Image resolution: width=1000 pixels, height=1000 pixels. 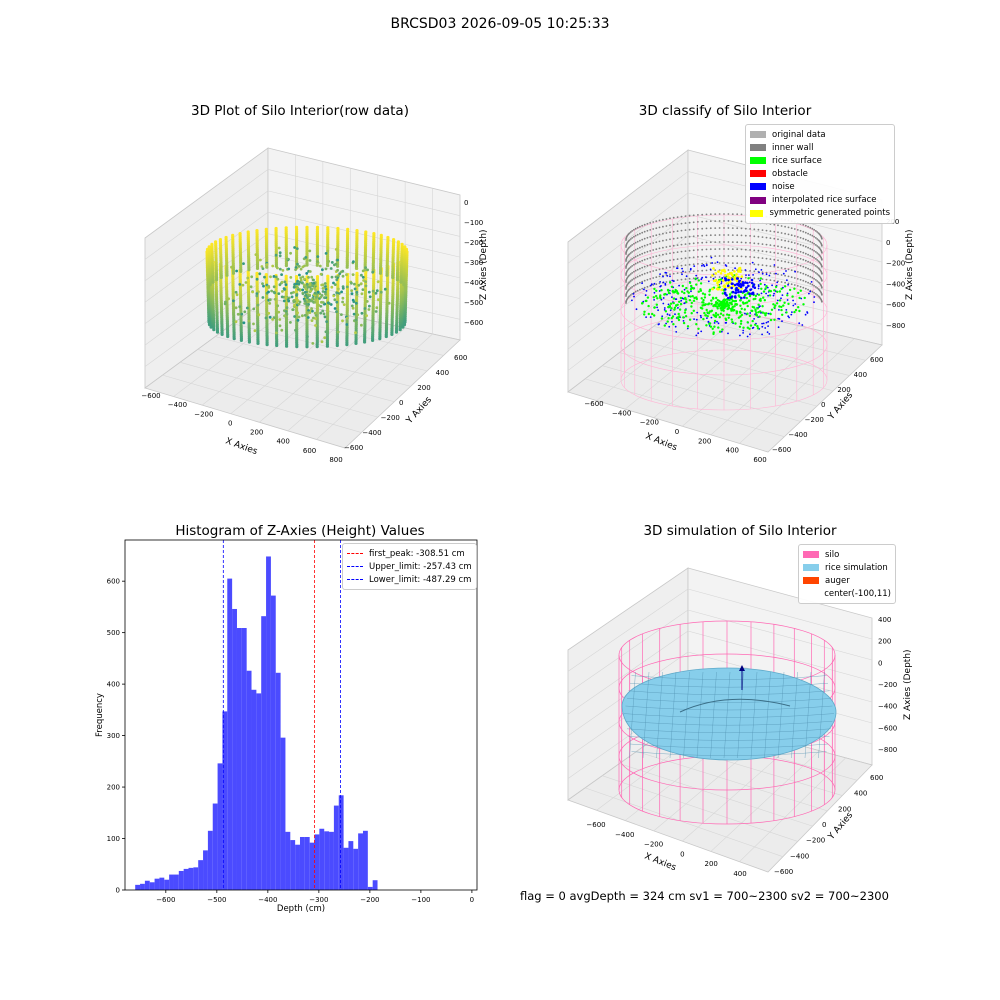 I want to click on legend-label: auger, so click(x=837, y=580).